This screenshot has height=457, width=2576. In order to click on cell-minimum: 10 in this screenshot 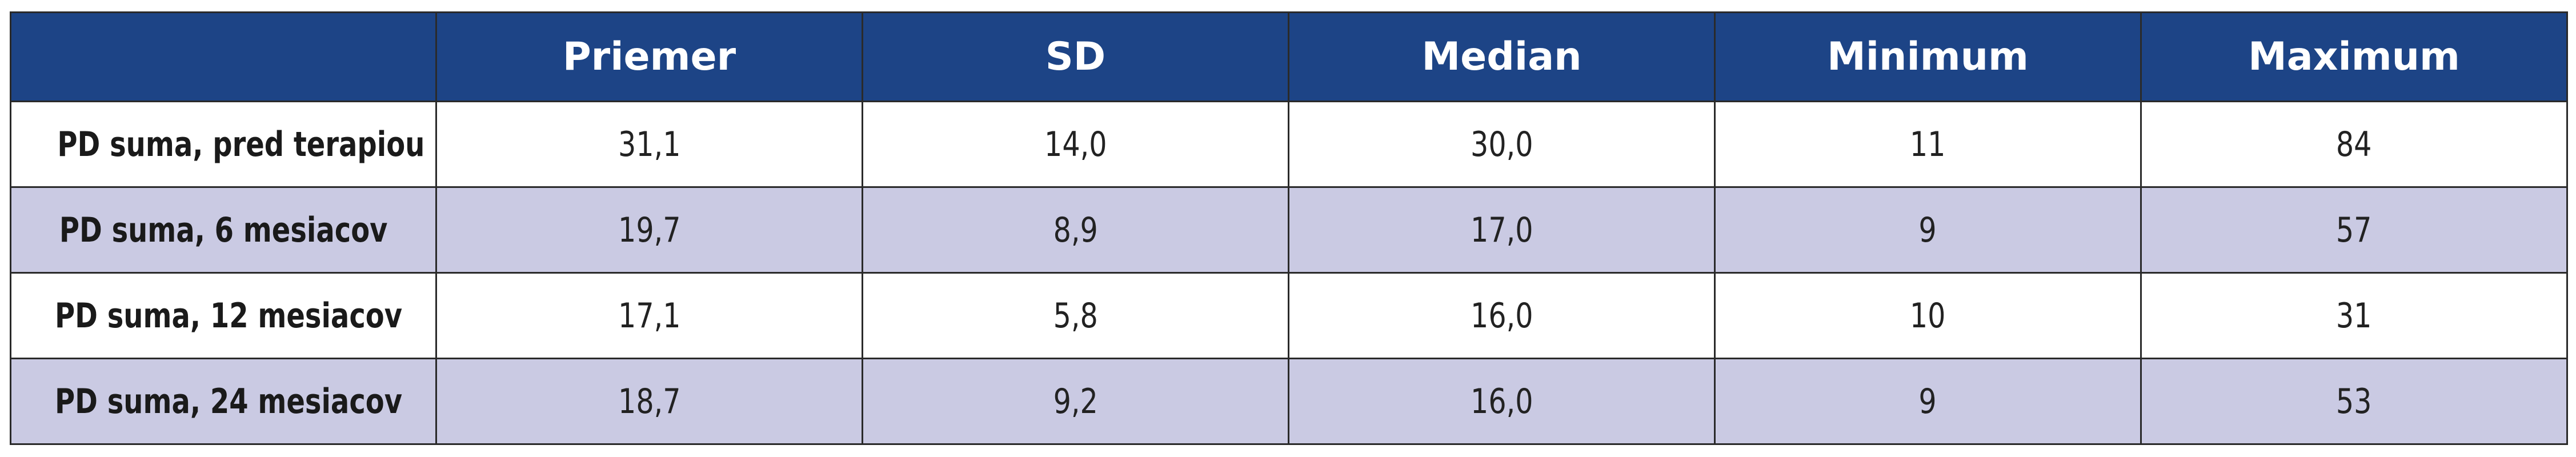, I will do `click(1928, 315)`.